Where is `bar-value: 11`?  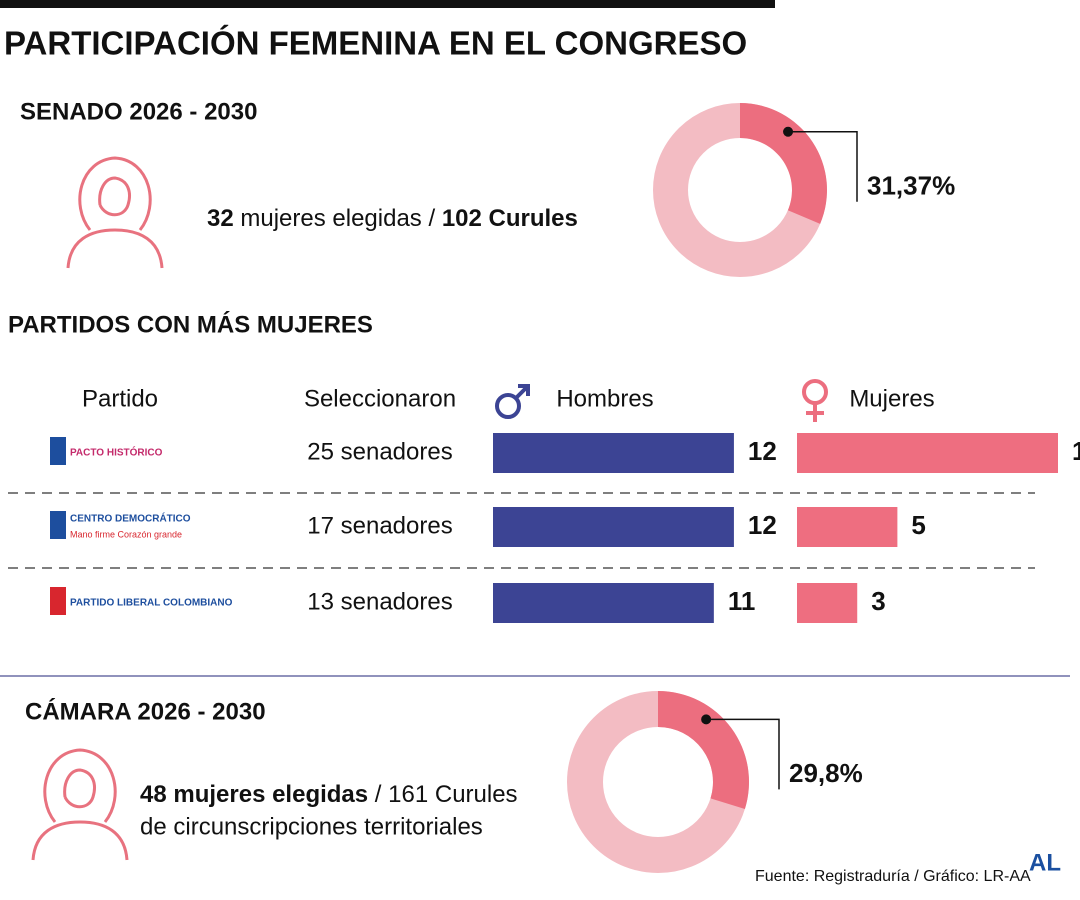 bar-value: 11 is located at coordinates (742, 601).